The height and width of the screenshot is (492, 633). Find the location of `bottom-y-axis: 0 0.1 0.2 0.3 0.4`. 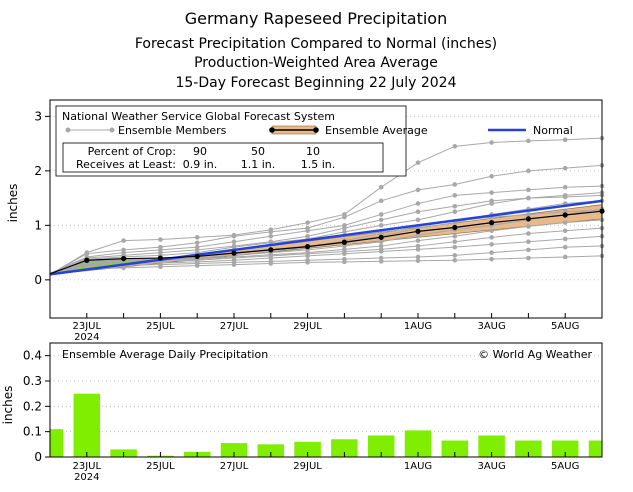

bottom-y-axis: 0 0.1 0.2 0.3 0.4 is located at coordinates (36, 406).